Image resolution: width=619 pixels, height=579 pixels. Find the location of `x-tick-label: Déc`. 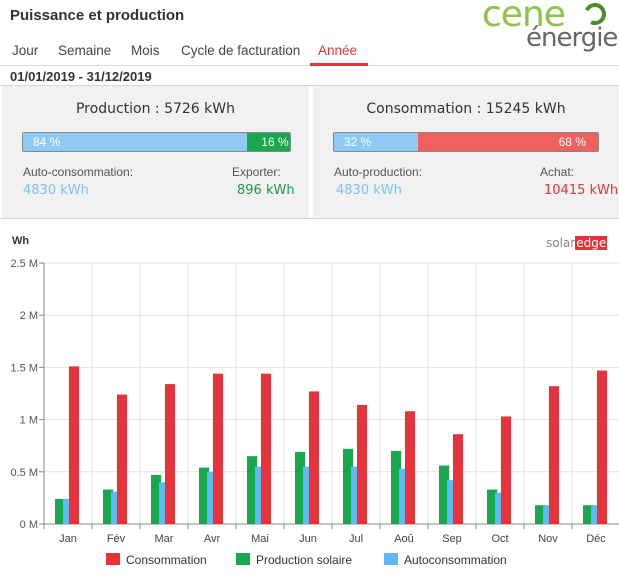

x-tick-label: Déc is located at coordinates (596, 539).